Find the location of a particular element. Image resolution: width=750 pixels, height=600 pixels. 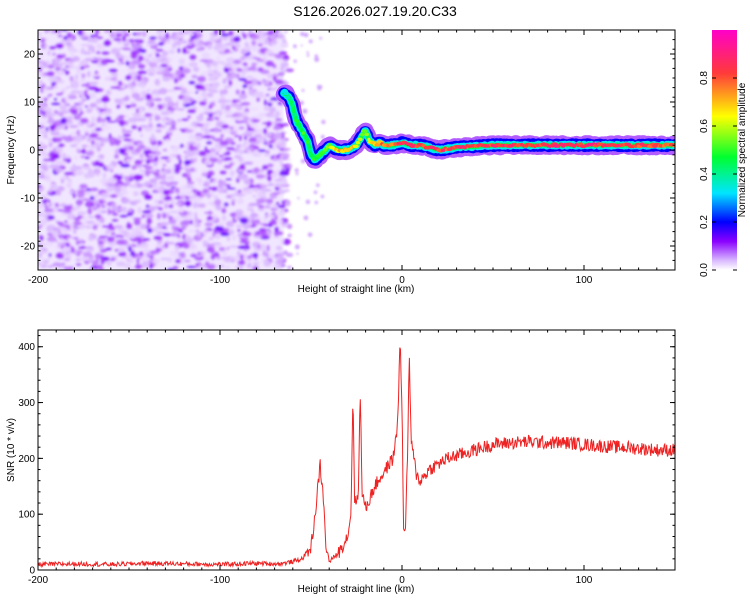

snr-y-label: SNR (10 * v/v) is located at coordinates (11, 450).